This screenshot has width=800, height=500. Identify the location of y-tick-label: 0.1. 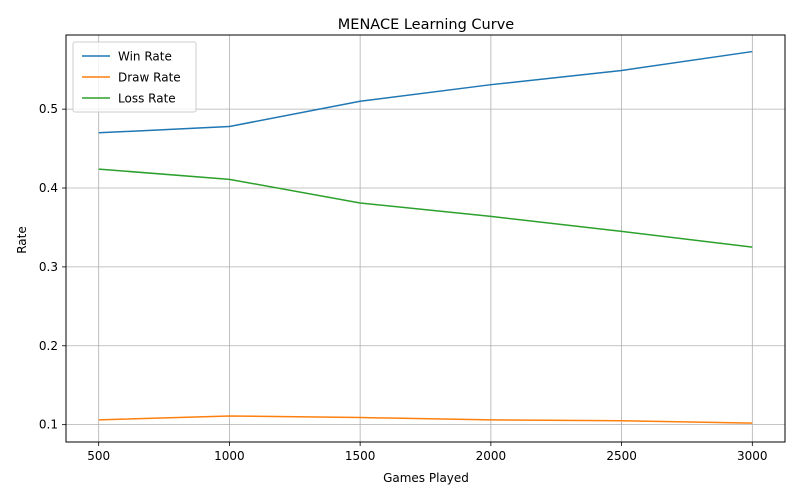
(48, 425).